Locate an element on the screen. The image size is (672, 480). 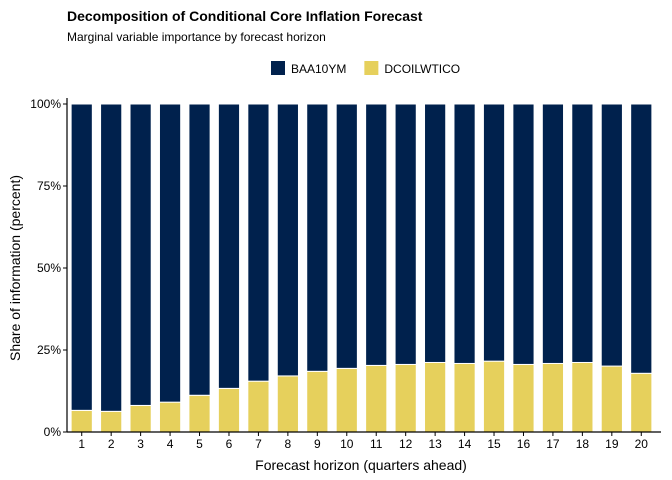
legend: BAA10YM DCOILWTICO is located at coordinates (365, 68).